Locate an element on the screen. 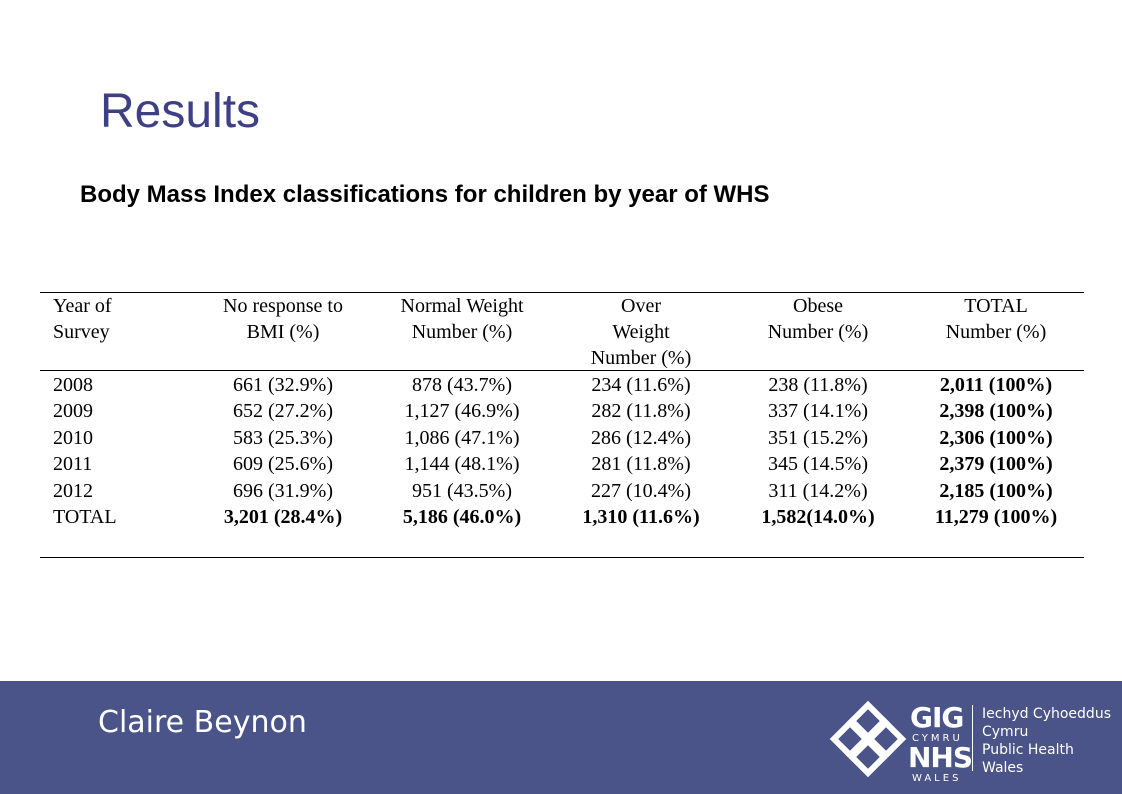 This screenshot has height=794, width=1122. logo-gig: GIG is located at coordinates (937, 717).